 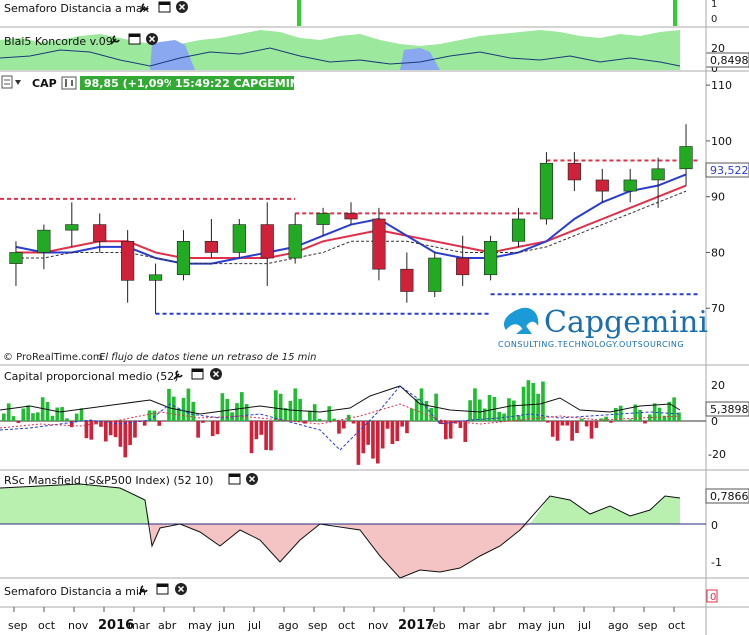 I want to click on time-label: oct, so click(x=347, y=625).